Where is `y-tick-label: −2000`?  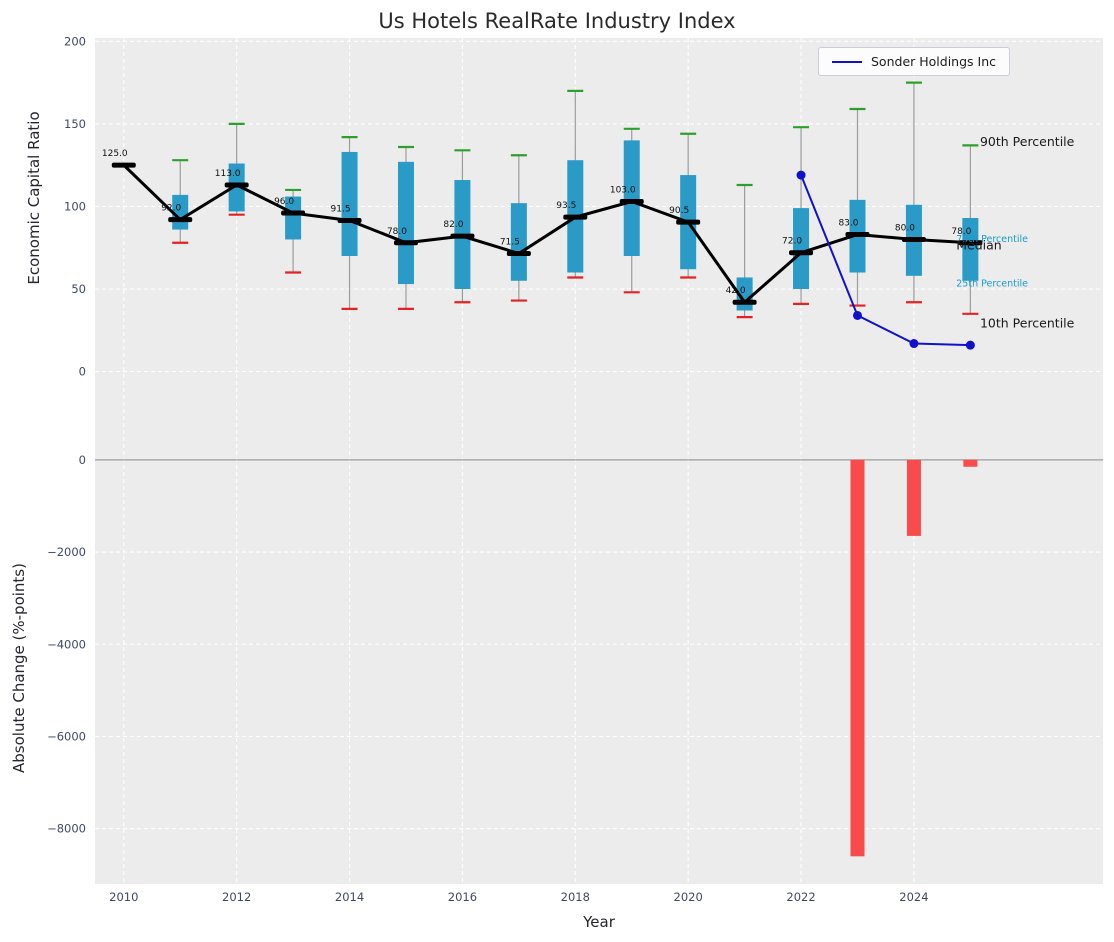 y-tick-label: −2000 is located at coordinates (66, 552).